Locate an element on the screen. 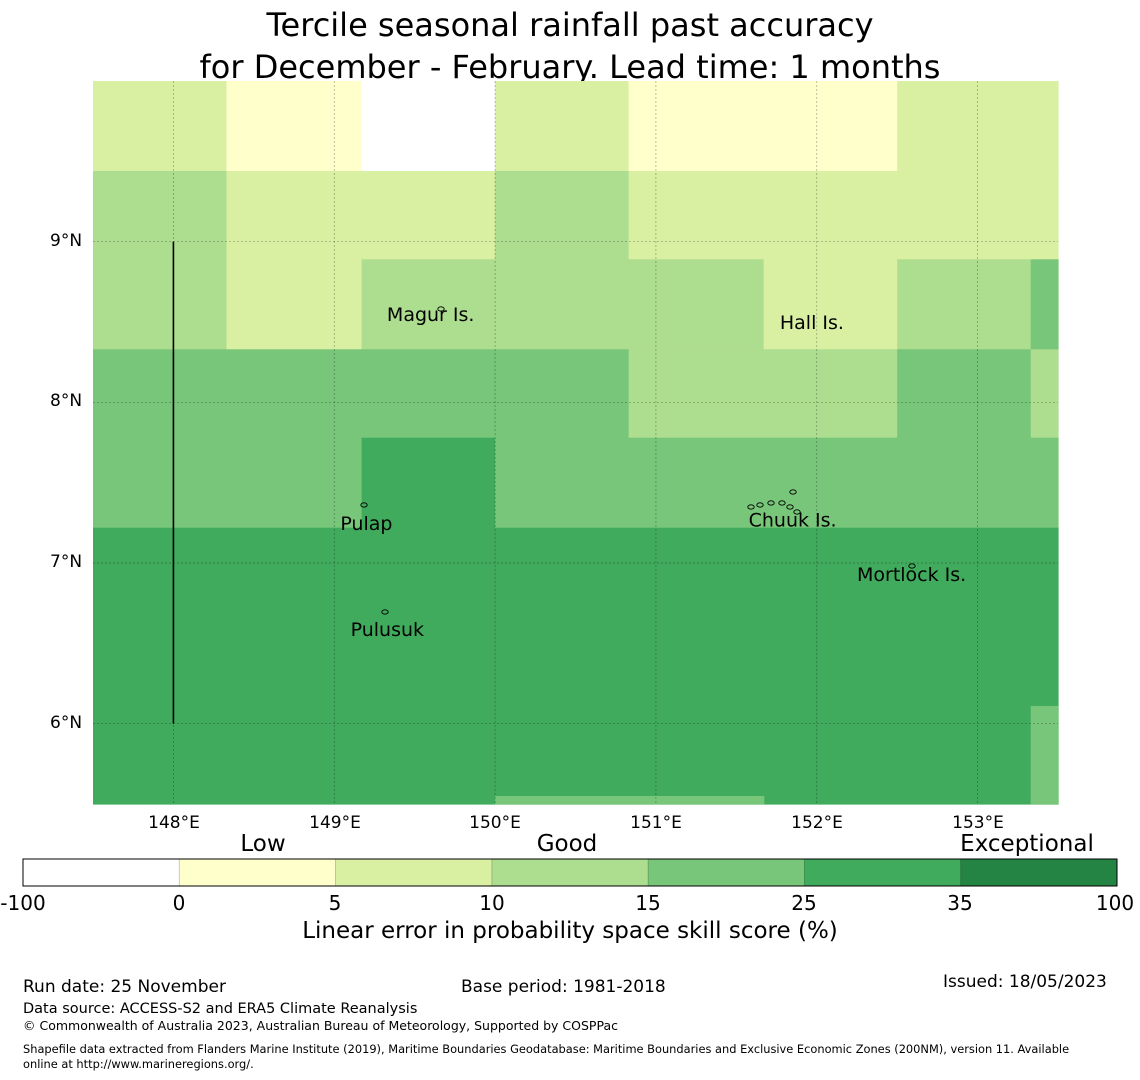 The image size is (1140, 1080). lat-tick-label: 6°N is located at coordinates (66, 723).